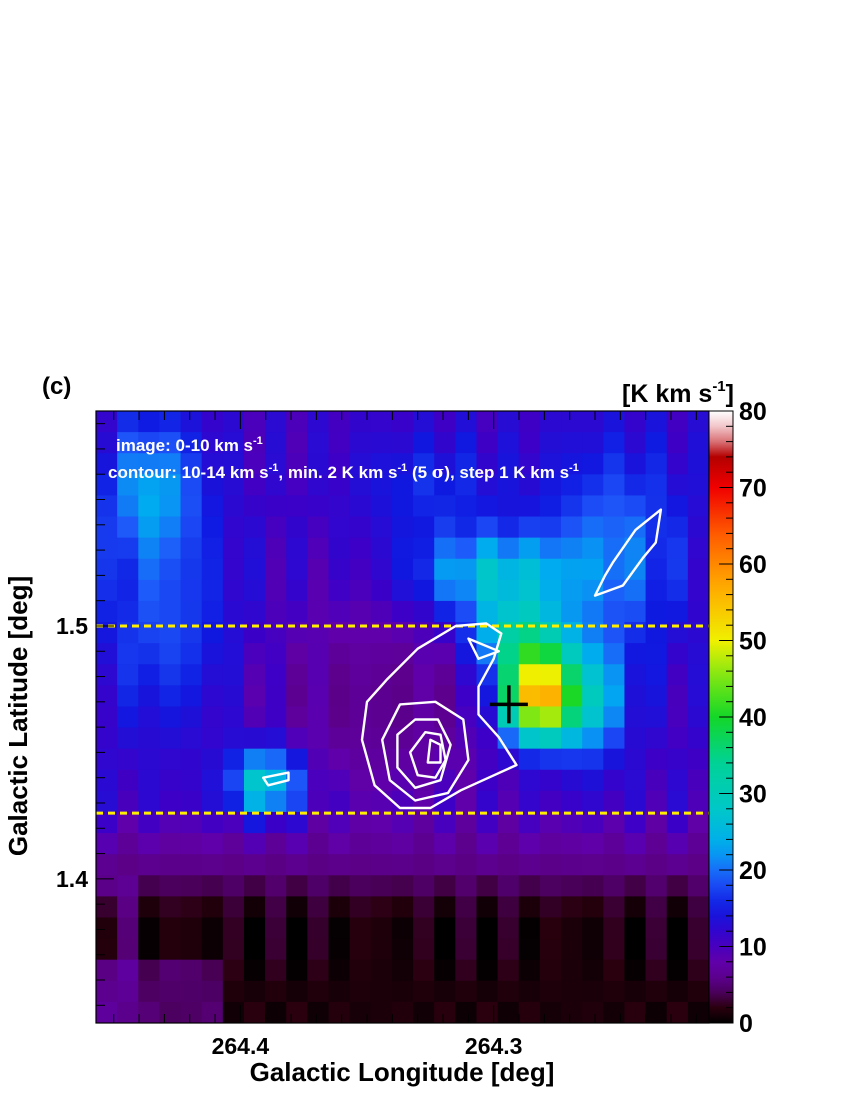  I want to click on colorbar-tick-label: 10, so click(753, 948).